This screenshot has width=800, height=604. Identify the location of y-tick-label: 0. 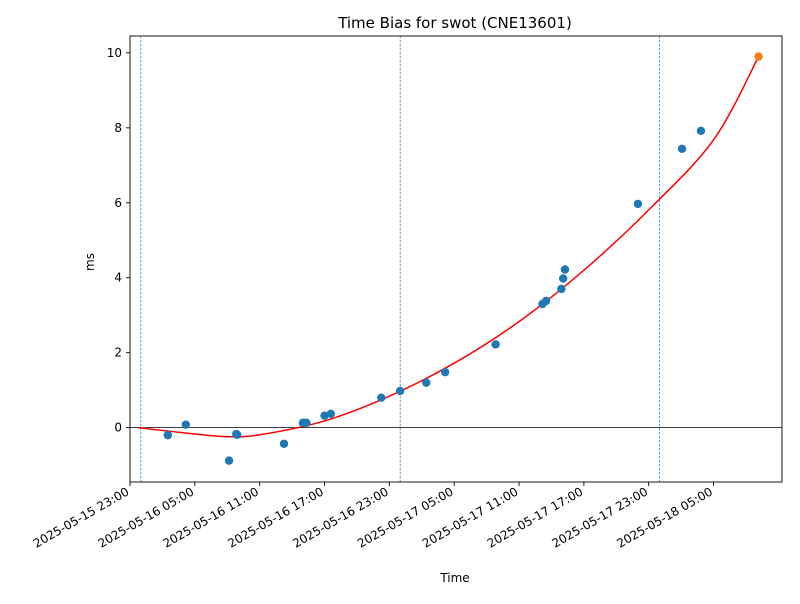
(118, 428).